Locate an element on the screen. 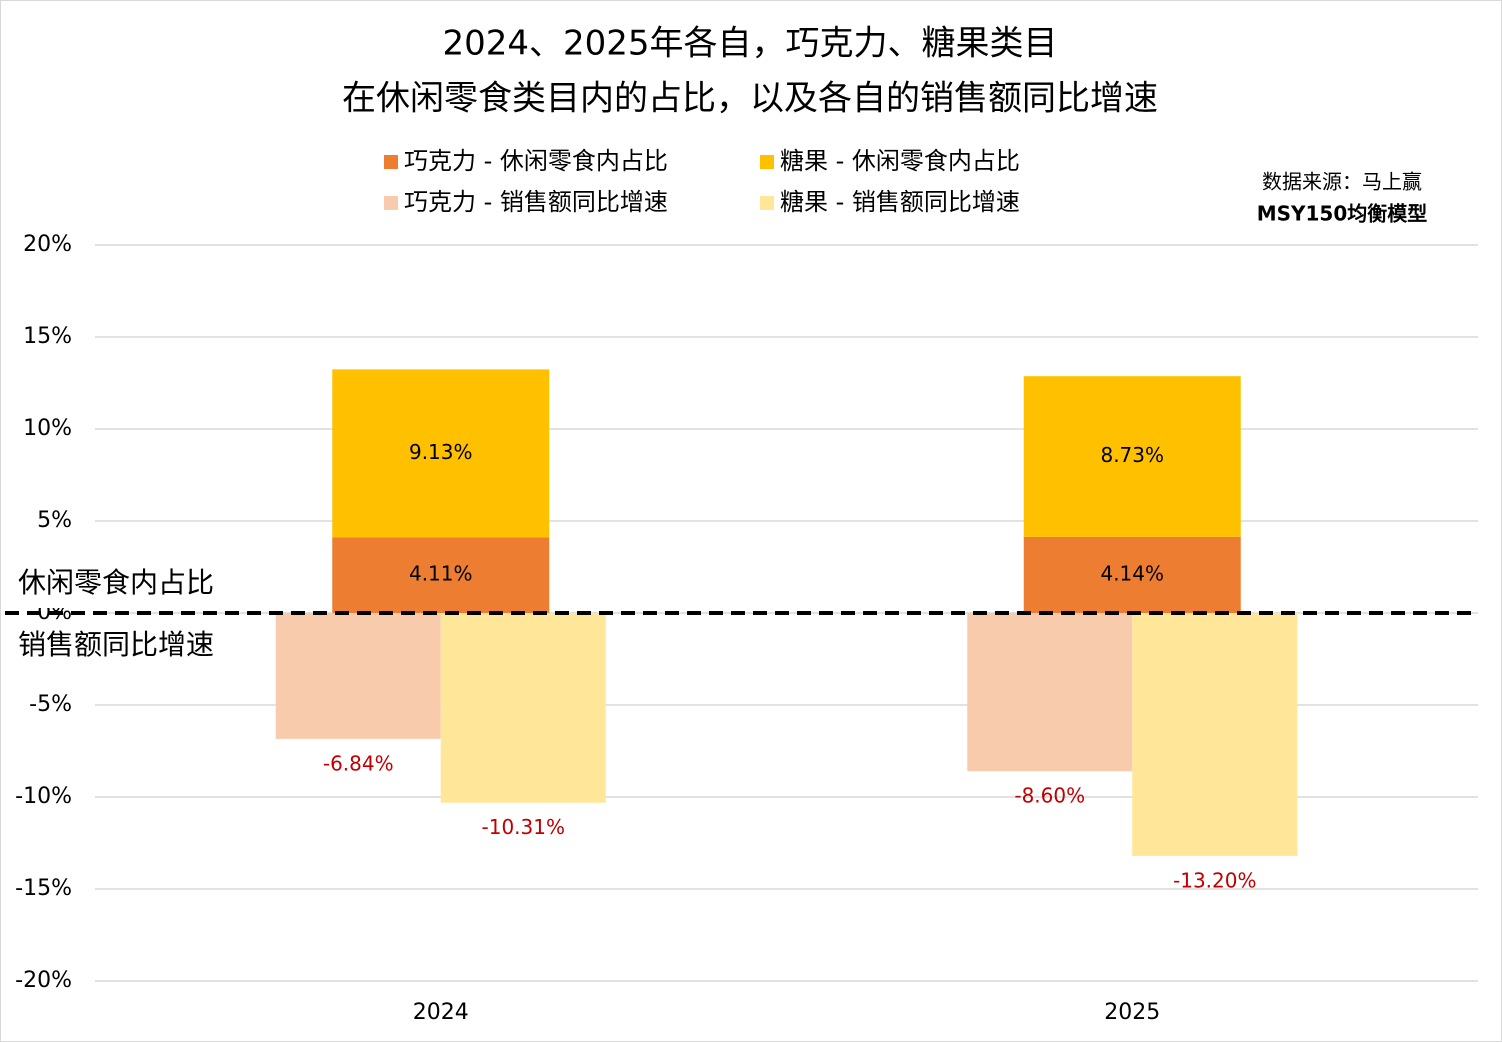 The height and width of the screenshot is (1042, 1502). y-tick-label: 15% is located at coordinates (47, 336).